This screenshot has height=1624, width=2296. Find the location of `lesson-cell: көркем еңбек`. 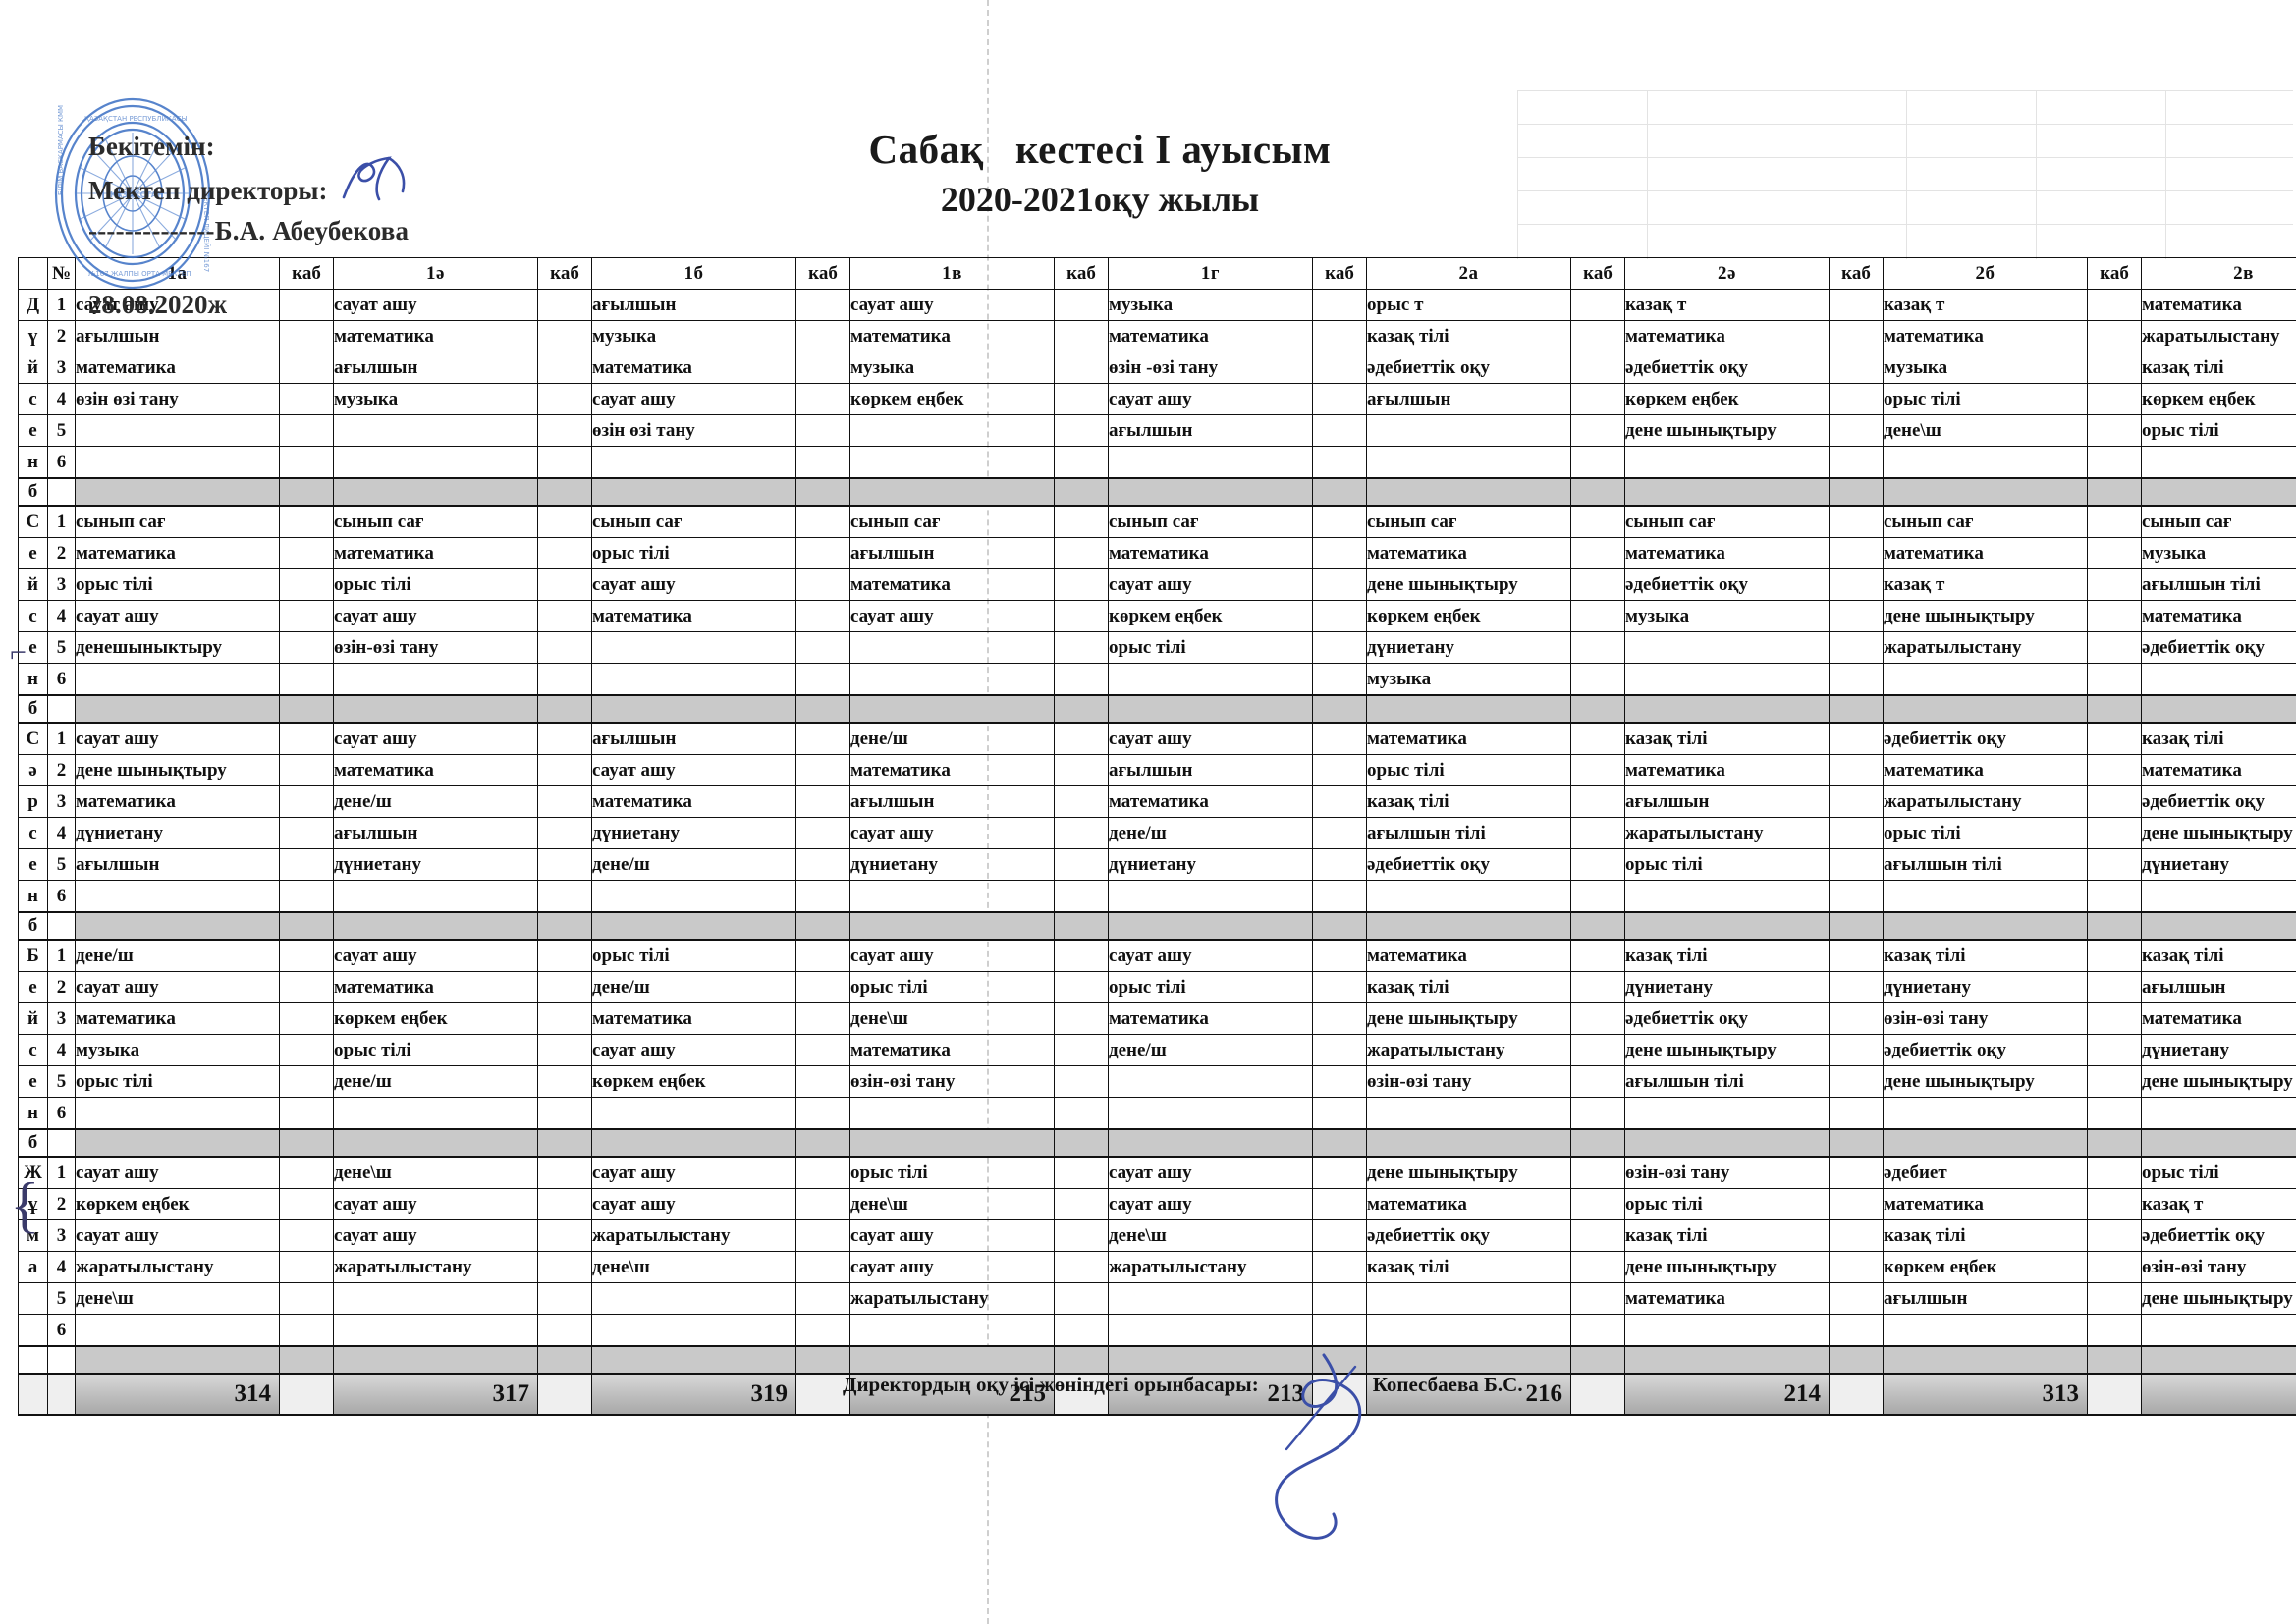

lesson-cell: көркем еңбек is located at coordinates (693, 1081).